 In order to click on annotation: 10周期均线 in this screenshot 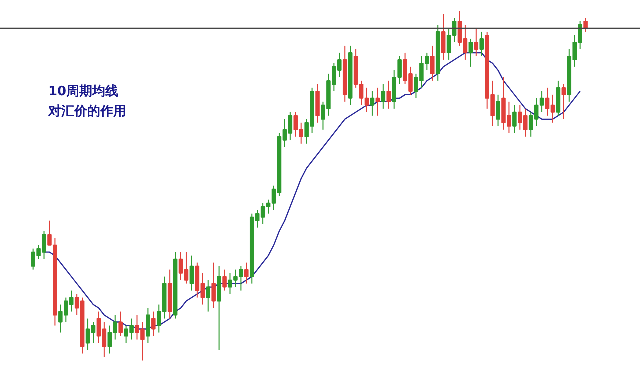, I will do `click(83, 92)`.